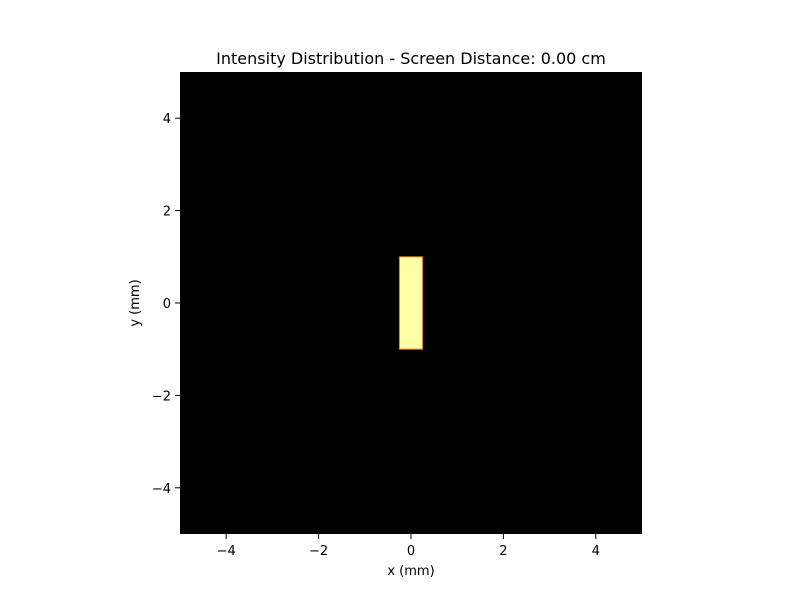 The height and width of the screenshot is (604, 800). What do you see at coordinates (135, 302) in the screenshot?
I see `y-axis-label: y (mm)` at bounding box center [135, 302].